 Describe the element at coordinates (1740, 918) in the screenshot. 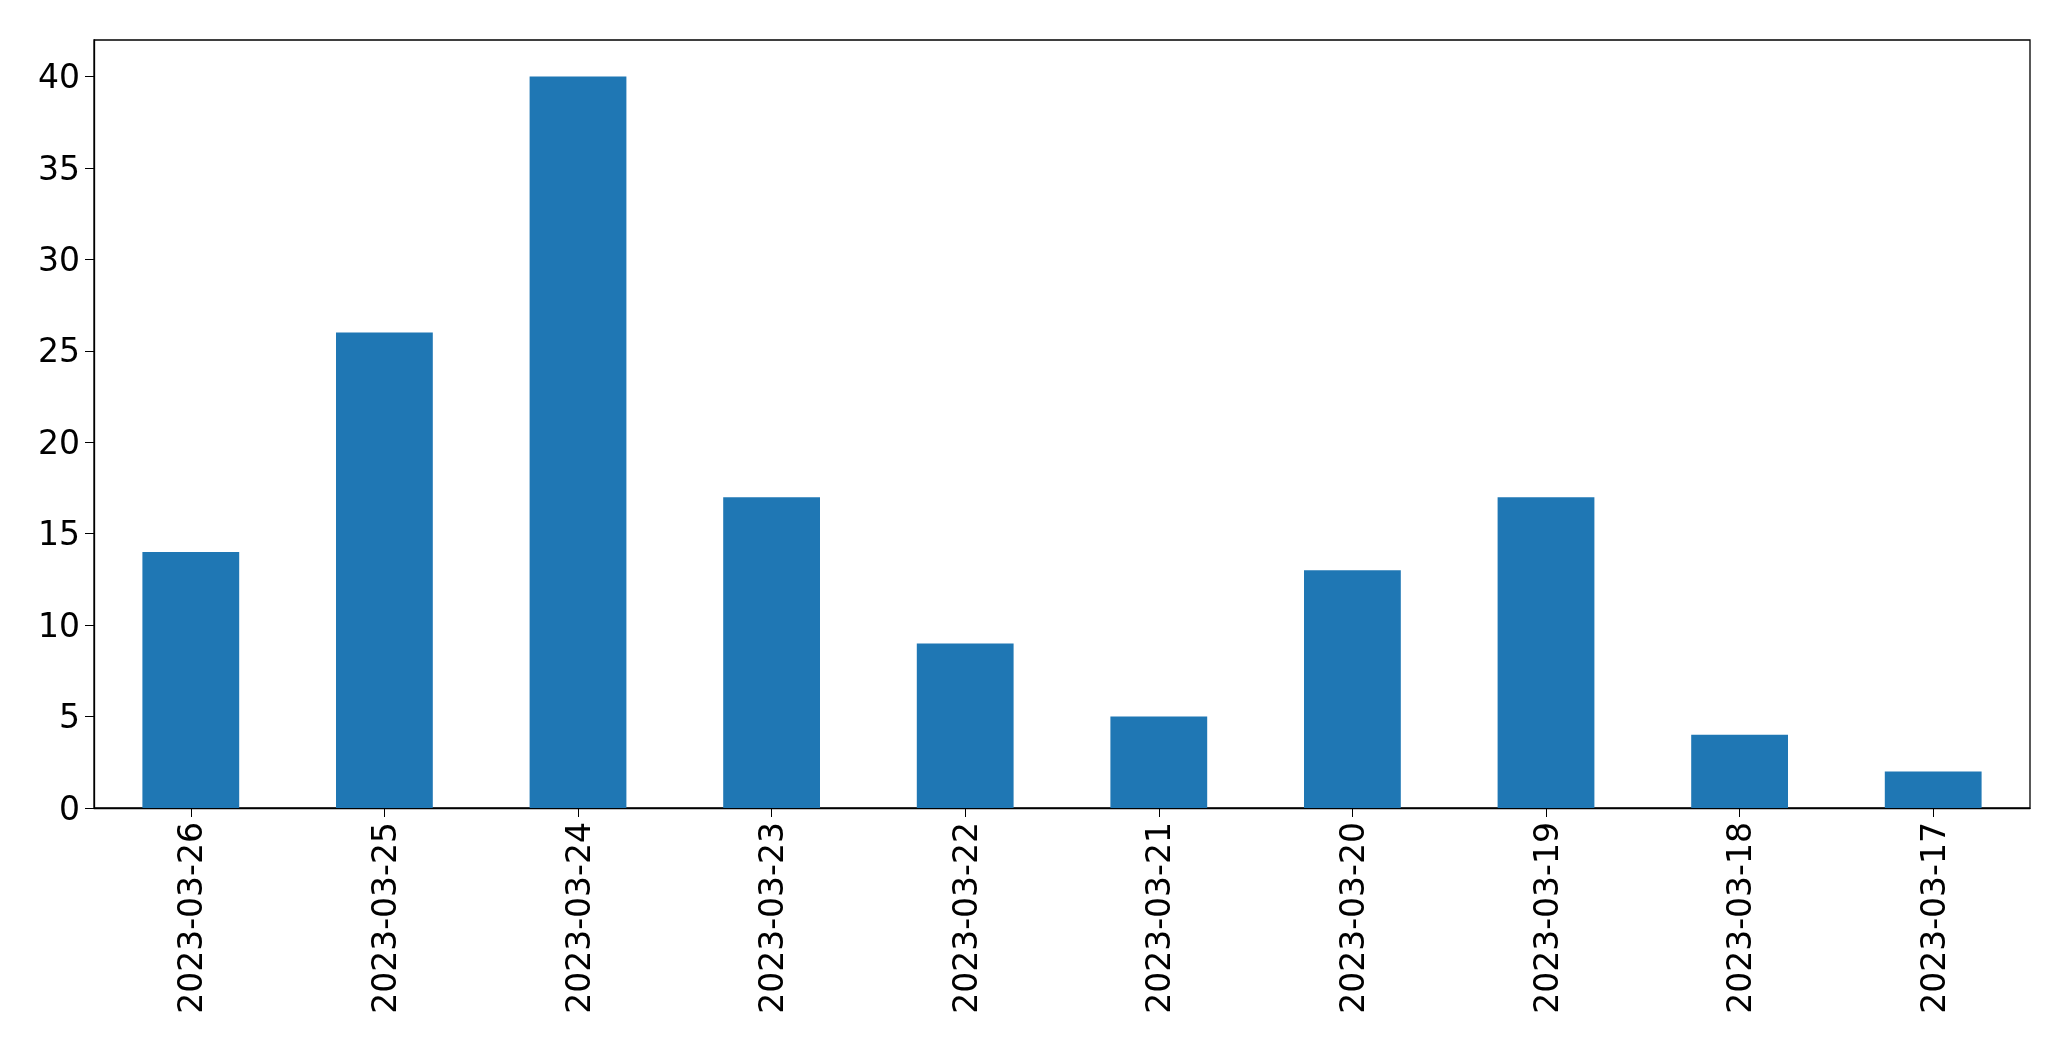

I see `x-tick-label: 2023-03-18` at that location.